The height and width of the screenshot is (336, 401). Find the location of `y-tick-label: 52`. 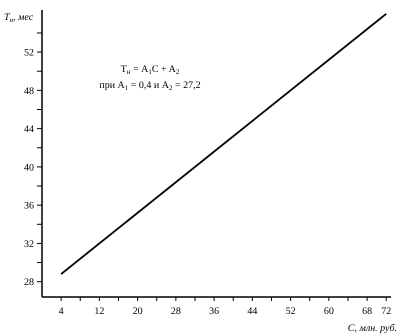

y-tick-label: 52 is located at coordinates (29, 53).